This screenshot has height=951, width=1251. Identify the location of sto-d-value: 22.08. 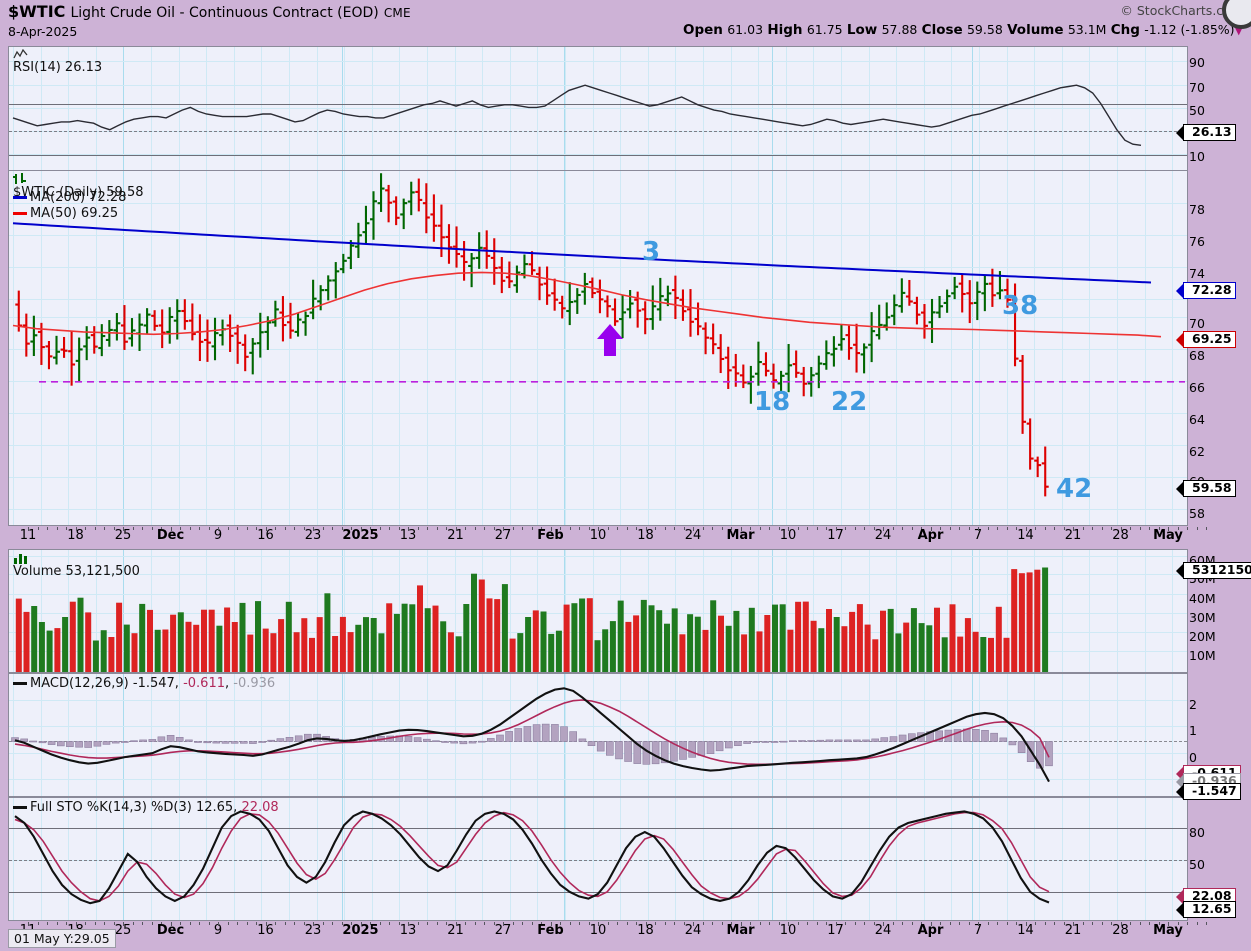
(260, 807).